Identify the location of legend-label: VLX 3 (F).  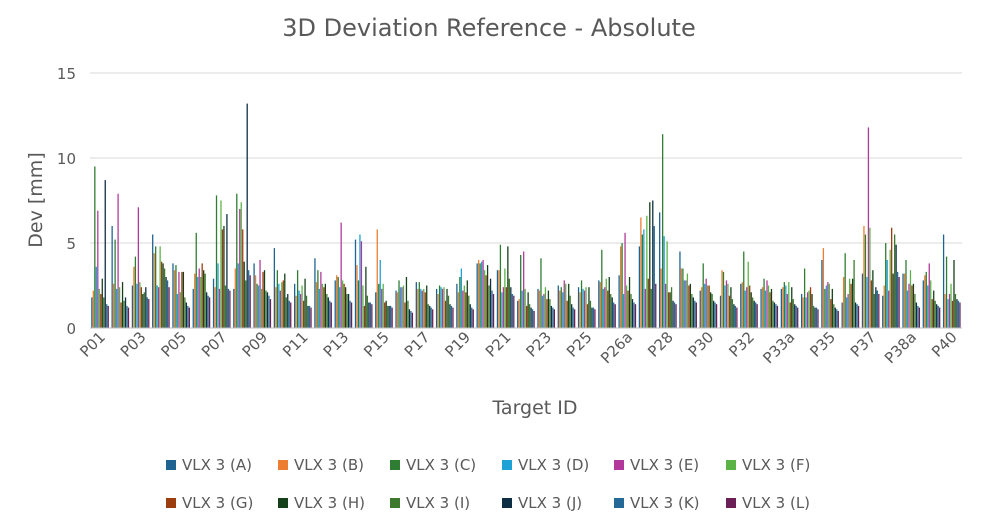
(776, 465).